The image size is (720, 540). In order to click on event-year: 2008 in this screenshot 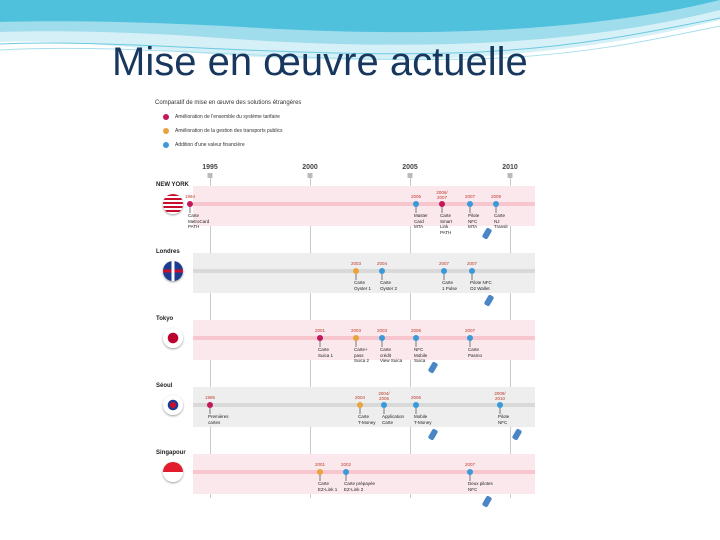, I will do `click(496, 196)`.